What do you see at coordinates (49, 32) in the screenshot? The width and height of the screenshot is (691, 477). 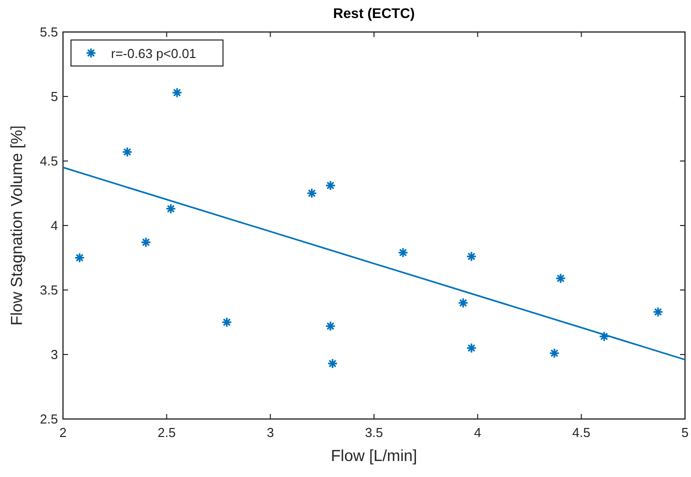 I see `y-tick-label: 5.5` at bounding box center [49, 32].